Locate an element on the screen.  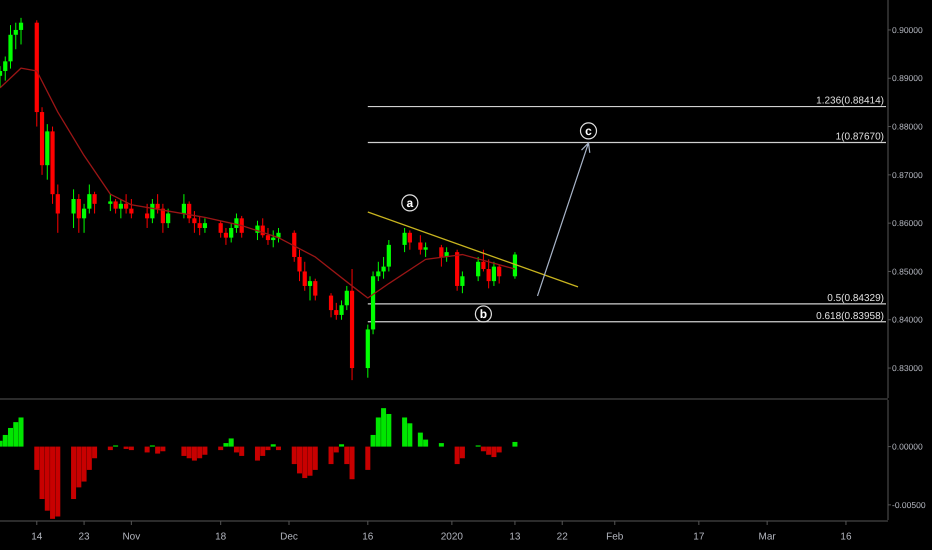
annotation: c is located at coordinates (588, 131).